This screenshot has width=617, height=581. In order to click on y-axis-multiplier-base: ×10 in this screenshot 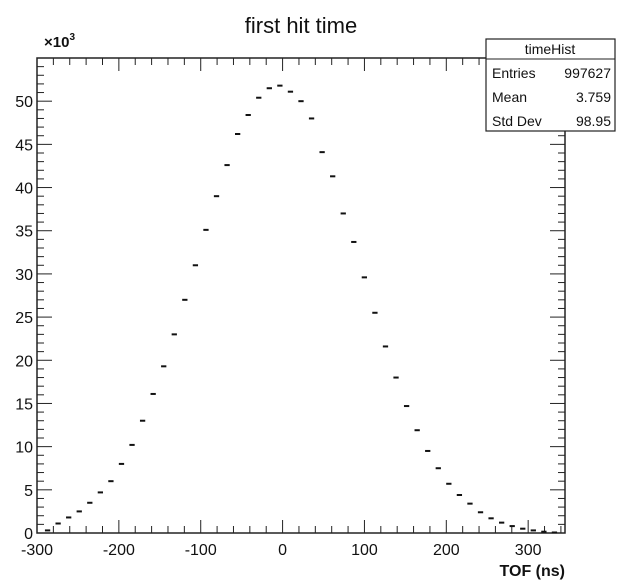, I will do `click(56, 42)`.